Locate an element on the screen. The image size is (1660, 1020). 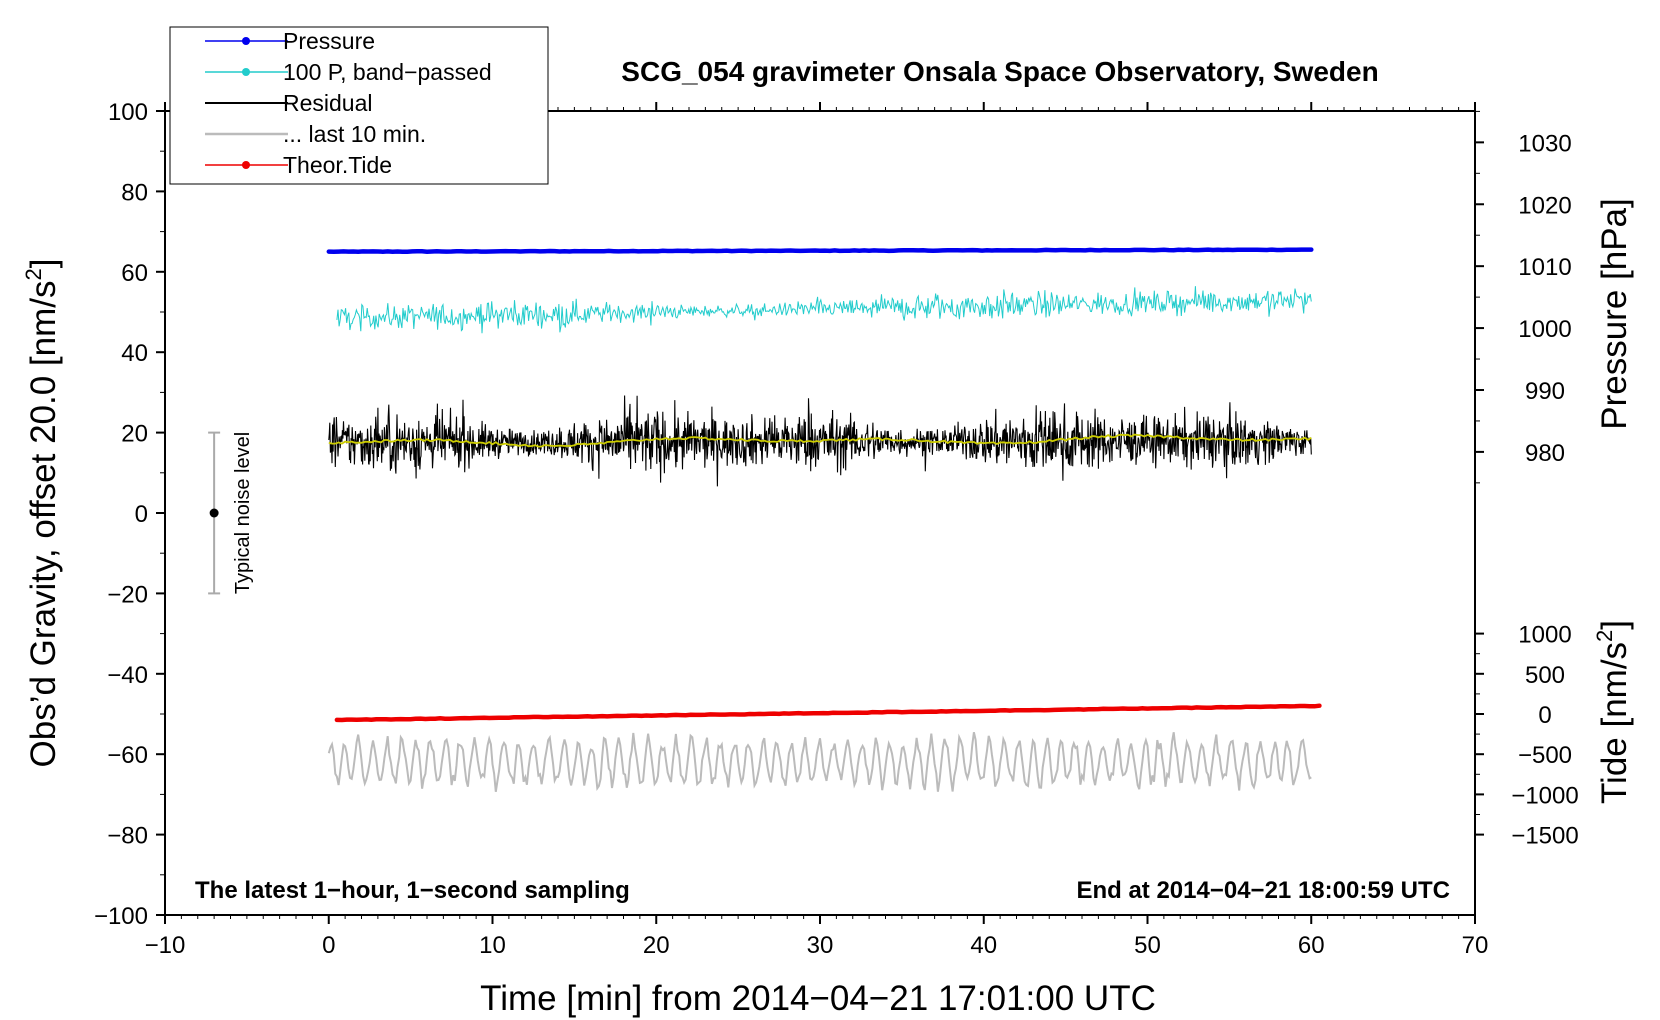
tide-axis-ticks: −1500 −1000 −500 0 500 1000 is located at coordinates (1527, 736).